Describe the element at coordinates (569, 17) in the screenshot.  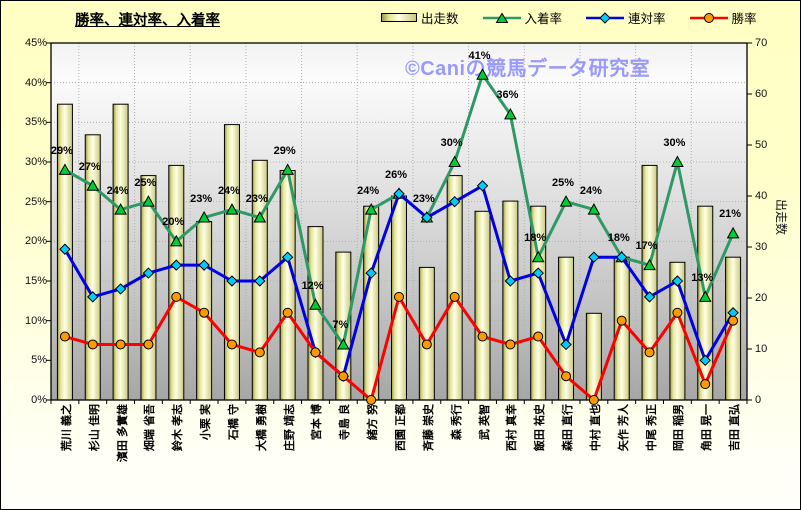
I see `legend: 出走数 入着率 連対率 勝率` at that location.